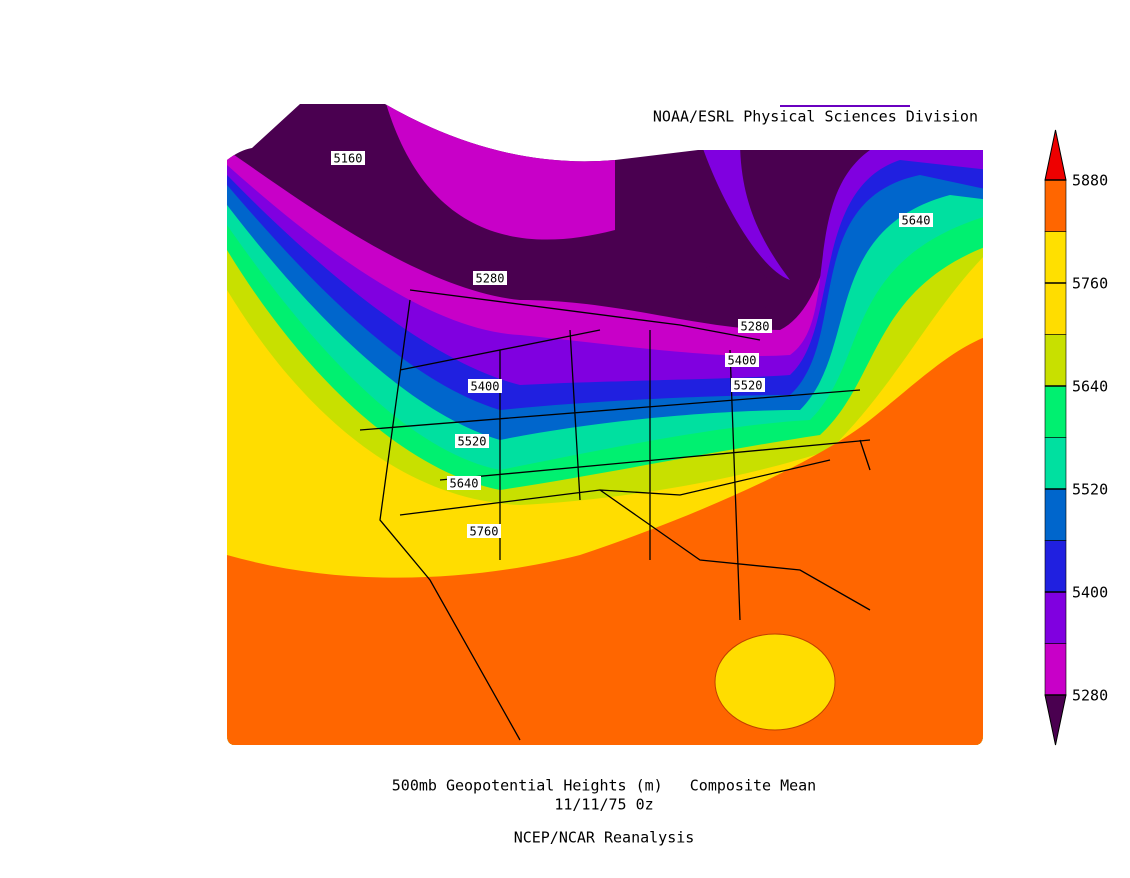 Image resolution: width=1130 pixels, height=878 pixels. Describe the element at coordinates (1090, 593) in the screenshot. I see `colorbar-tick-label: 5400` at that location.